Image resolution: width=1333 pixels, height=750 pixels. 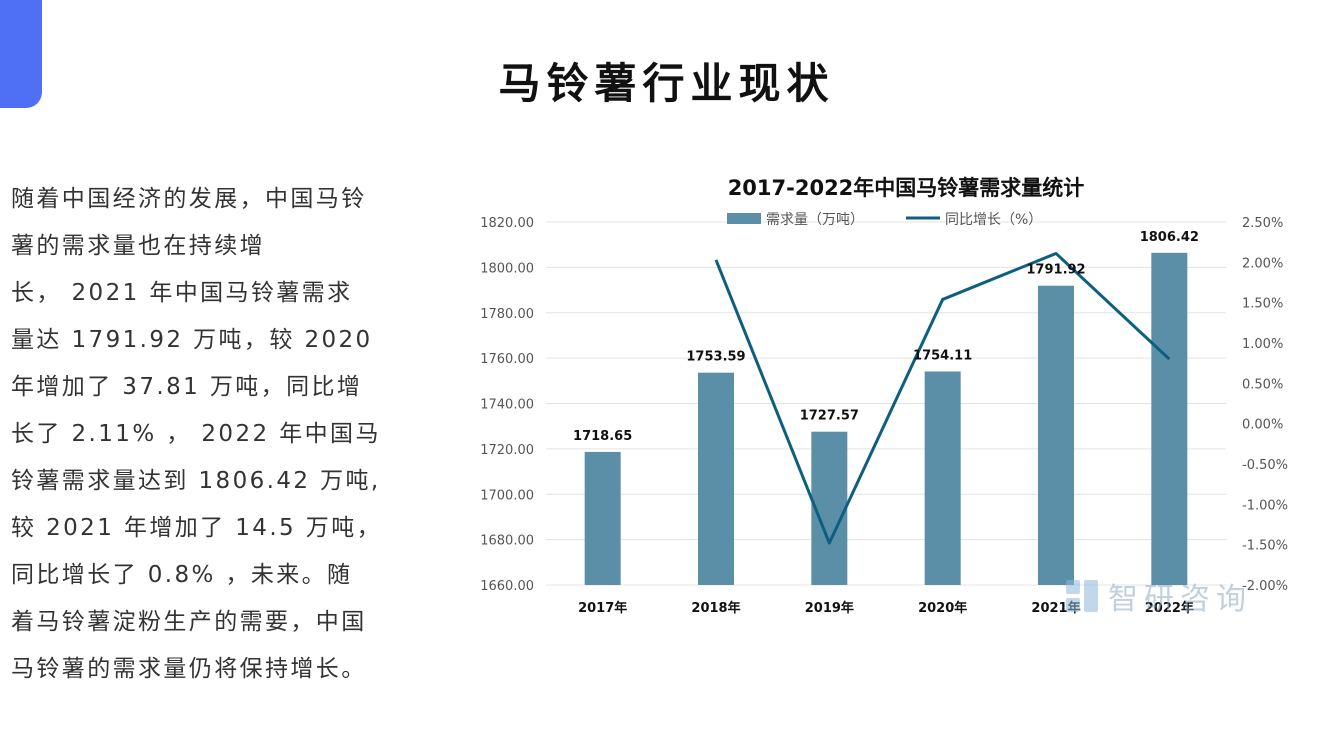 What do you see at coordinates (196, 528) in the screenshot?
I see `body-line: 较 2021 年增加了 14.5 万吨，` at bounding box center [196, 528].